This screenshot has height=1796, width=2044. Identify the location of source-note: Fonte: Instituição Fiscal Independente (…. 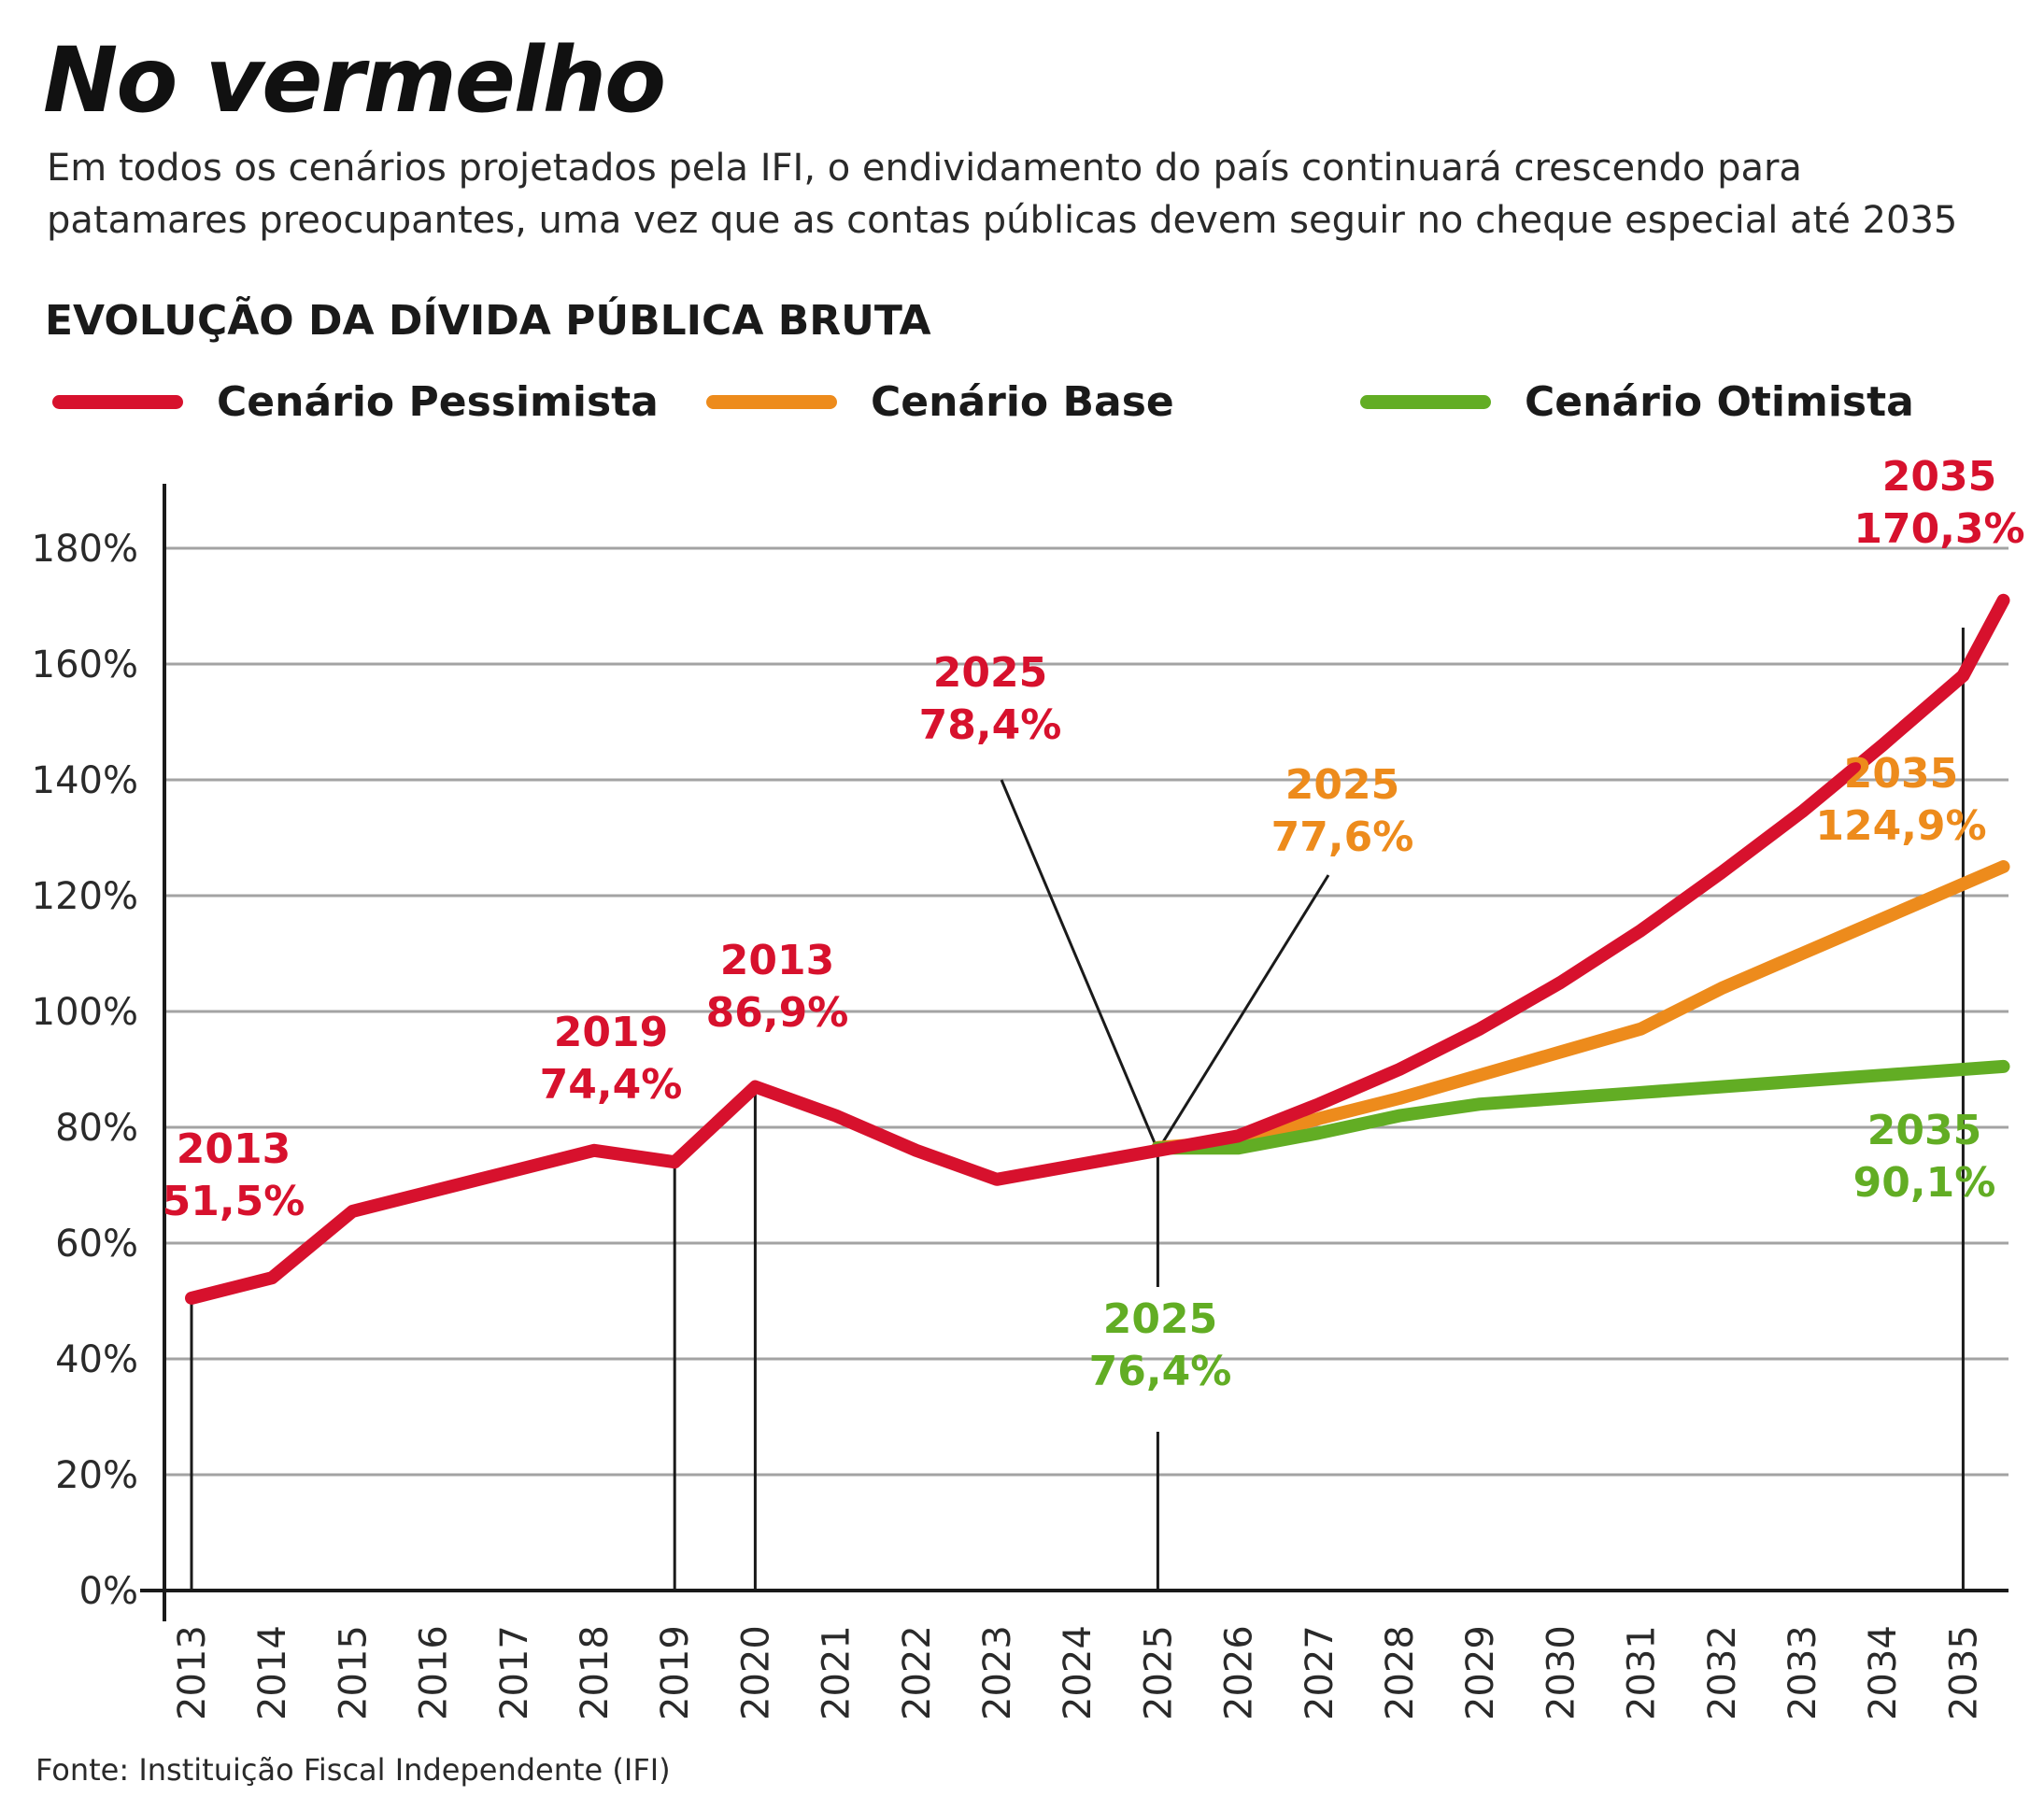
(353, 1770).